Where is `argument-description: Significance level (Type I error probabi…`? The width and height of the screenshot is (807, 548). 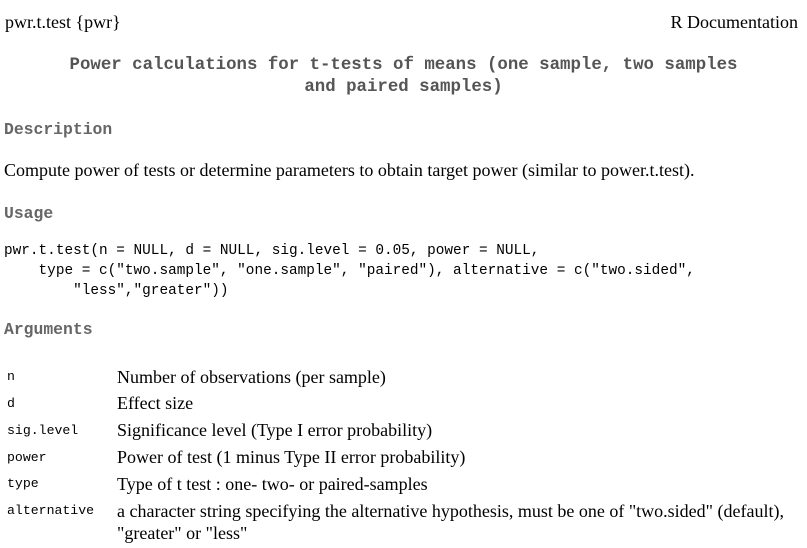
argument-description: Significance level (Type I error probabi… is located at coordinates (275, 430).